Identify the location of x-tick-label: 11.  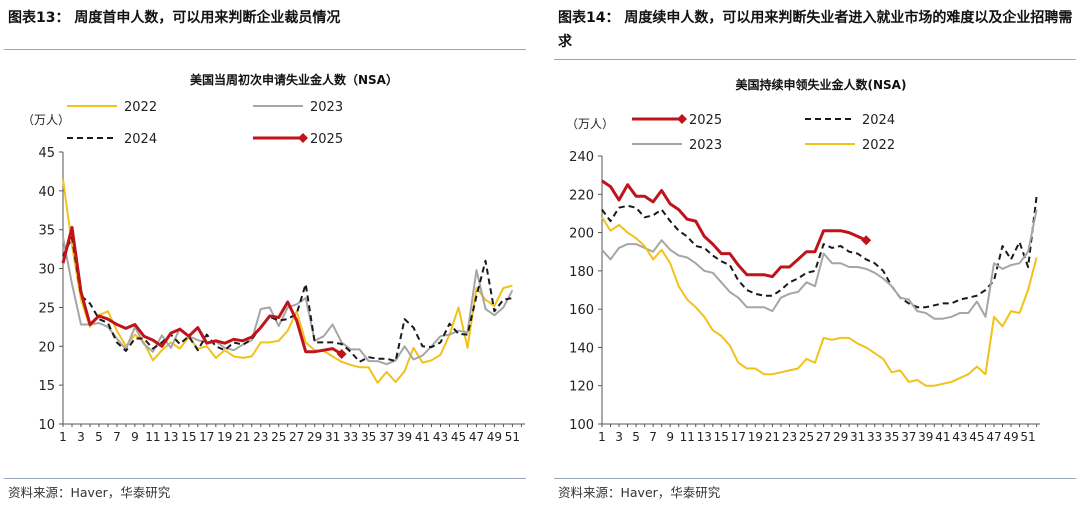
(687, 437).